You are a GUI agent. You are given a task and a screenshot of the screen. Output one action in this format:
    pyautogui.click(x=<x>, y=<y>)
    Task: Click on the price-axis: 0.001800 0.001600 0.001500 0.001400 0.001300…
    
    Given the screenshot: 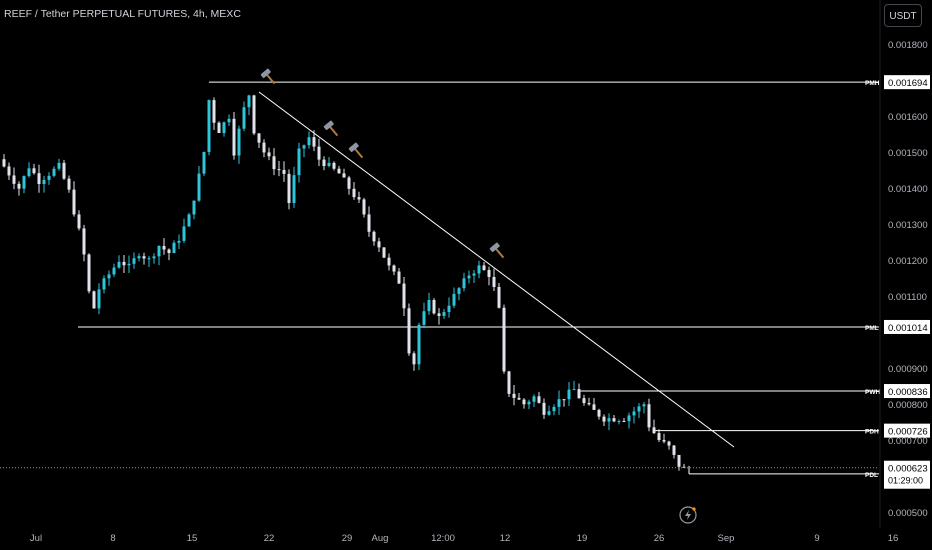 What is the action you would take?
    pyautogui.click(x=908, y=279)
    